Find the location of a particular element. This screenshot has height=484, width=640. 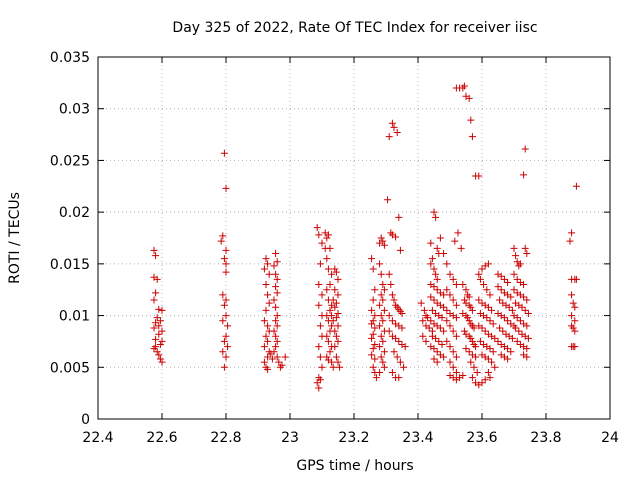

y-tick-label: 0.005 is located at coordinates (70, 368).